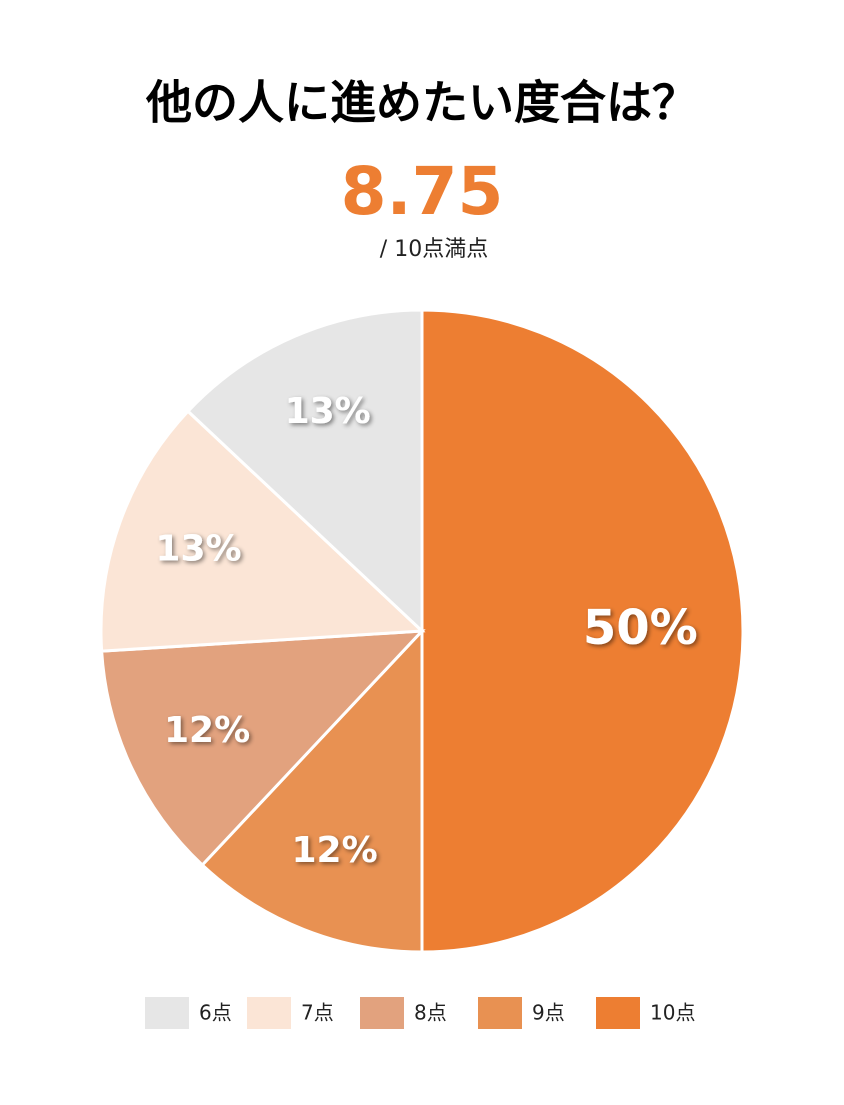  What do you see at coordinates (434, 249) in the screenshot?
I see `score-note: / 10点満点` at bounding box center [434, 249].